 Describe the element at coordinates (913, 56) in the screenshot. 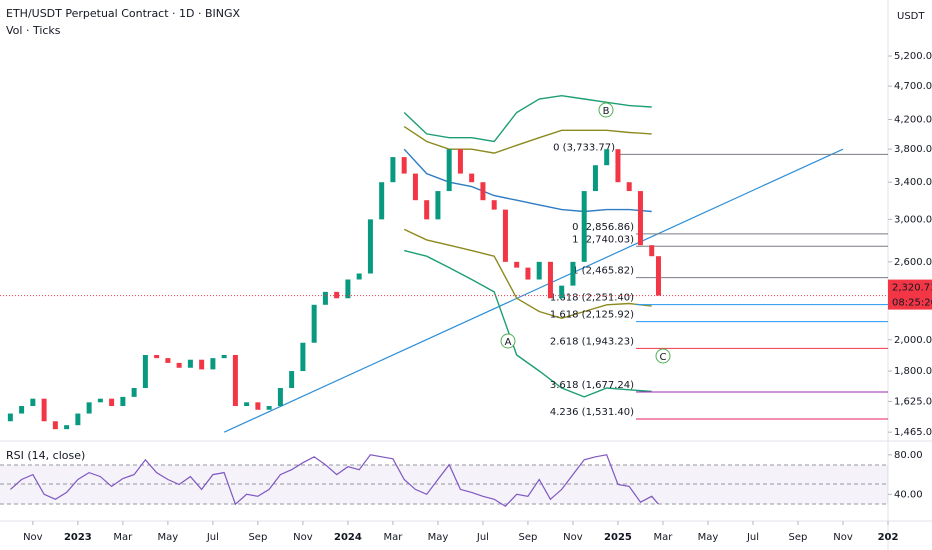

I see `y-tick-label: 5,200.00` at that location.